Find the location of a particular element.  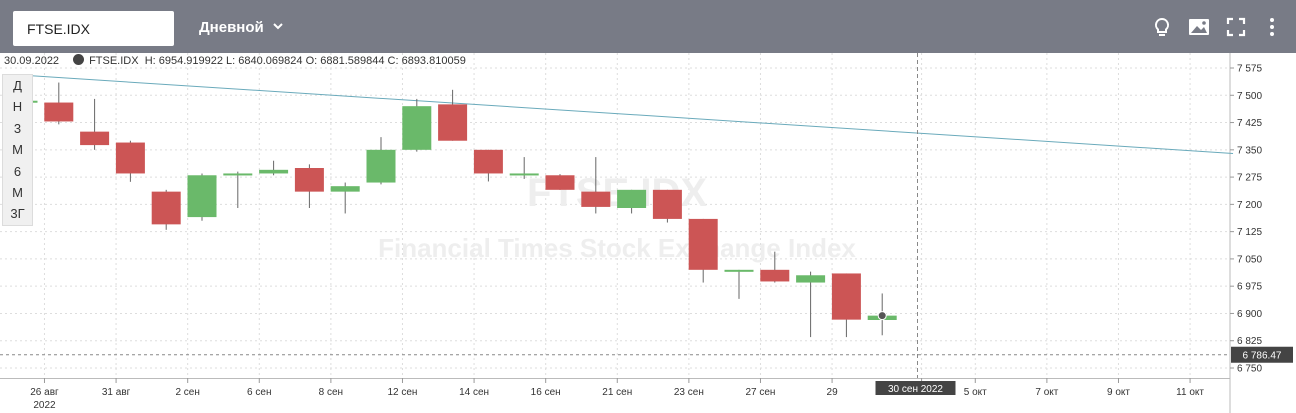

series-dot-icon is located at coordinates (79, 59).